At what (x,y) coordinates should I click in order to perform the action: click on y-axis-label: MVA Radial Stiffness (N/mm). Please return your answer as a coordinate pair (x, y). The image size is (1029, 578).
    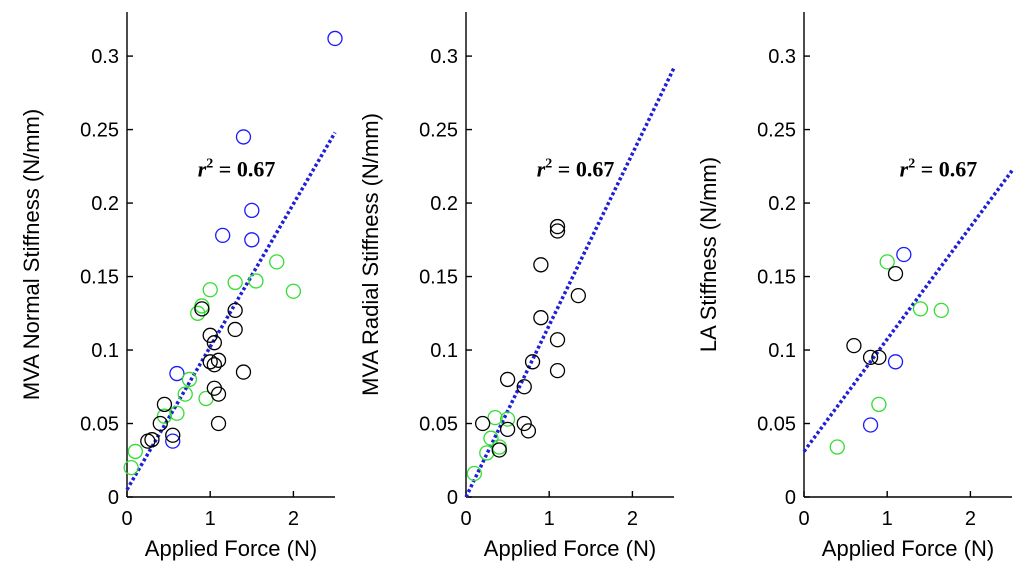
    Looking at the image, I should click on (370, 254).